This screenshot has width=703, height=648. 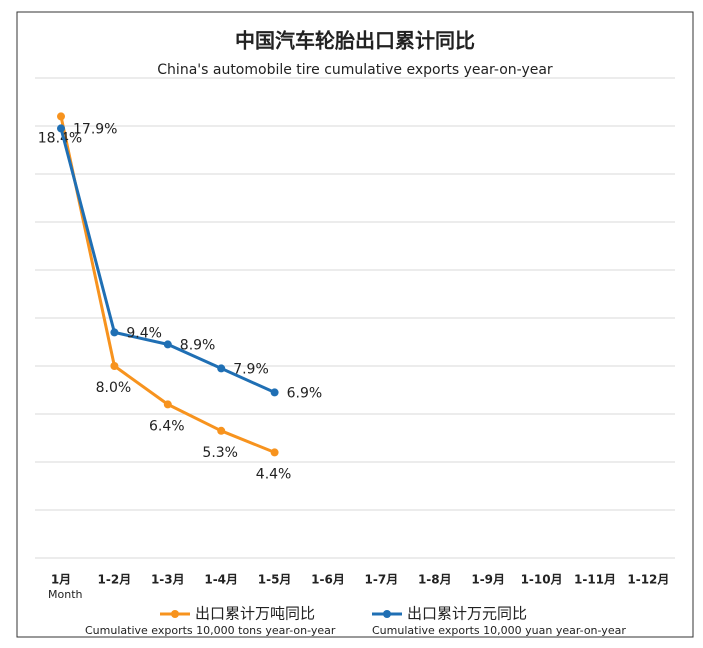 What do you see at coordinates (221, 580) in the screenshot?
I see `x-tick-label: 1-4月` at bounding box center [221, 580].